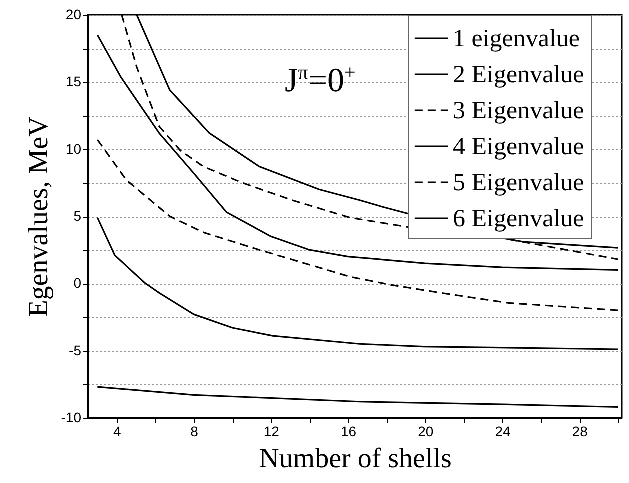 The image size is (629, 483). I want to click on line-series, so click(357, 397).